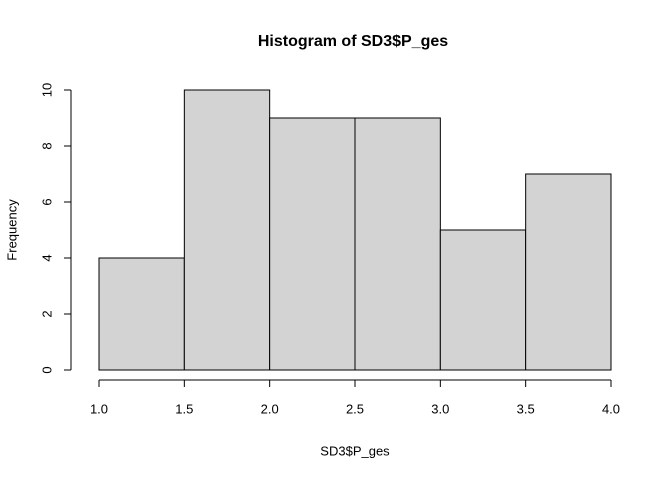 The height and width of the screenshot is (480, 672). What do you see at coordinates (184, 408) in the screenshot?
I see `x-tick-label: 1.5` at bounding box center [184, 408].